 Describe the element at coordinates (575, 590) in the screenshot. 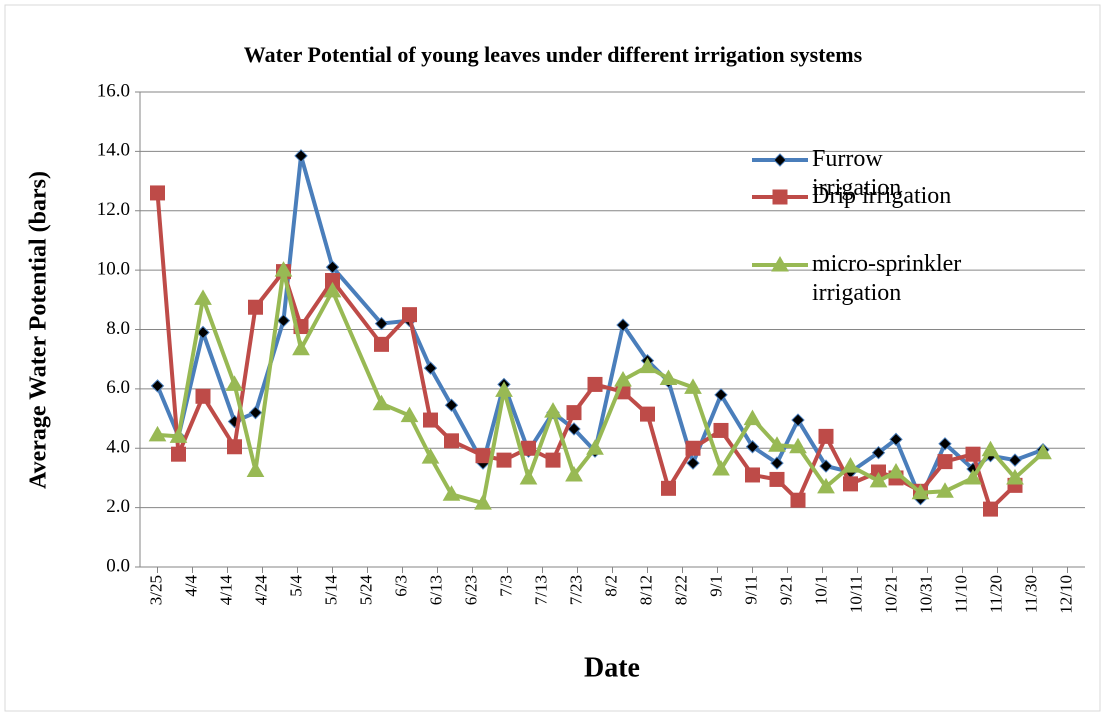

I see `x-tick-label: 7/23` at that location.